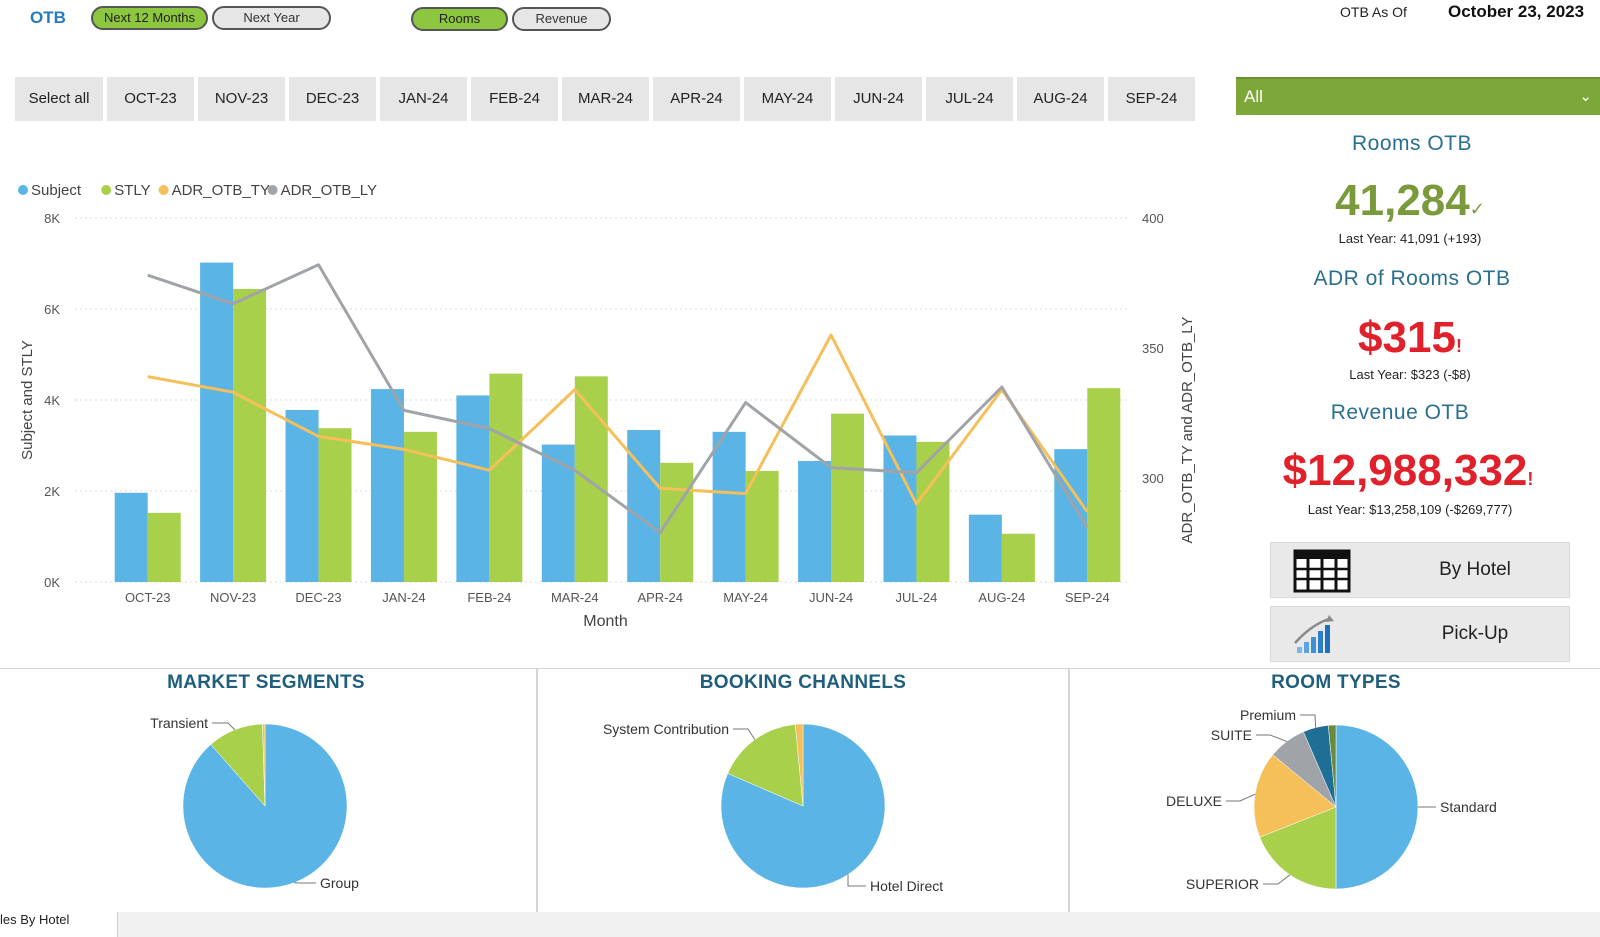  Describe the element at coordinates (1477, 209) in the screenshot. I see `check-icon: ✓` at that location.